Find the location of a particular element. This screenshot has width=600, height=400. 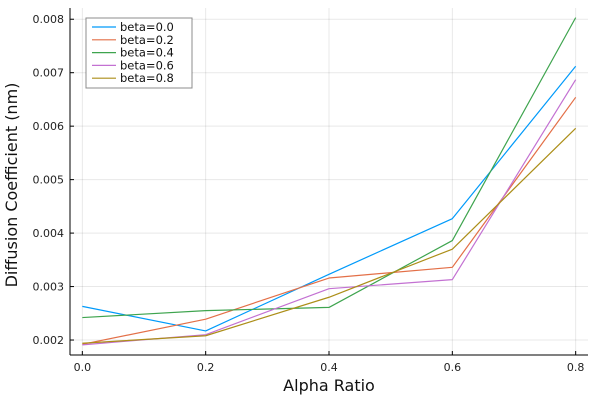

y-tick-label: 0.007 is located at coordinates (49, 73).